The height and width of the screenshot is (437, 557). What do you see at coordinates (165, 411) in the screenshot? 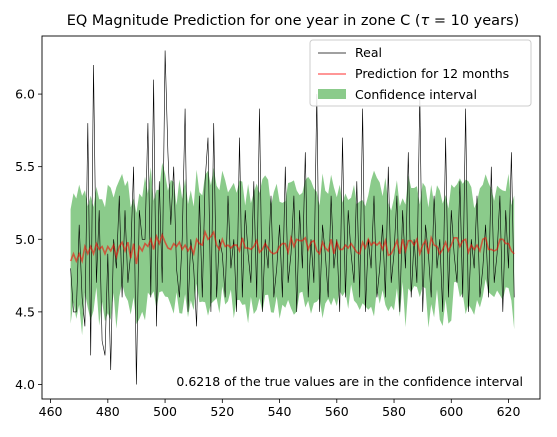
I see `x-tick-label: 500` at bounding box center [165, 411].